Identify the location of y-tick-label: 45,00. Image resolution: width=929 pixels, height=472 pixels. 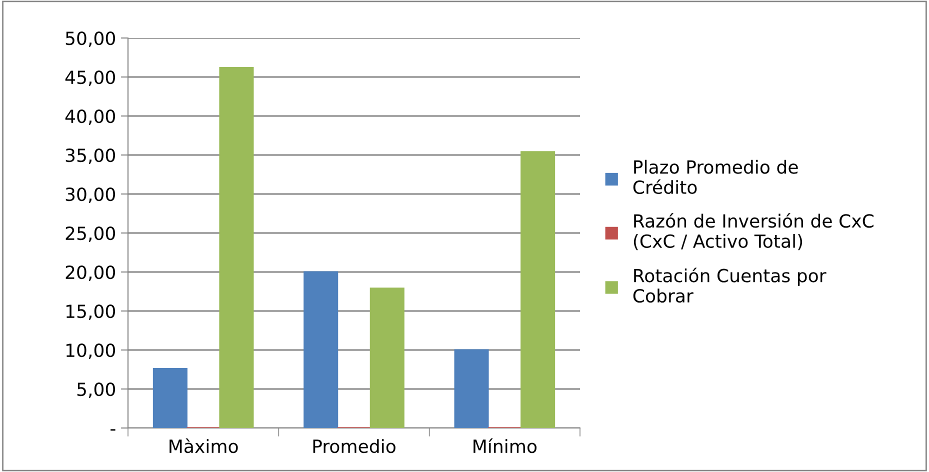
(90, 78).